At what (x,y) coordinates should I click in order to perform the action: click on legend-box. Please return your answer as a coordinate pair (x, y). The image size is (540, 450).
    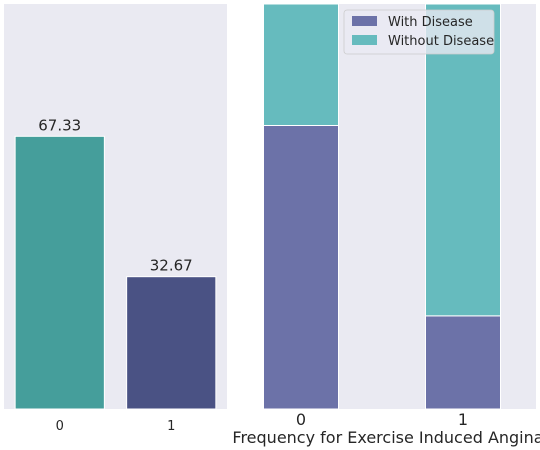
    Looking at the image, I should click on (419, 32).